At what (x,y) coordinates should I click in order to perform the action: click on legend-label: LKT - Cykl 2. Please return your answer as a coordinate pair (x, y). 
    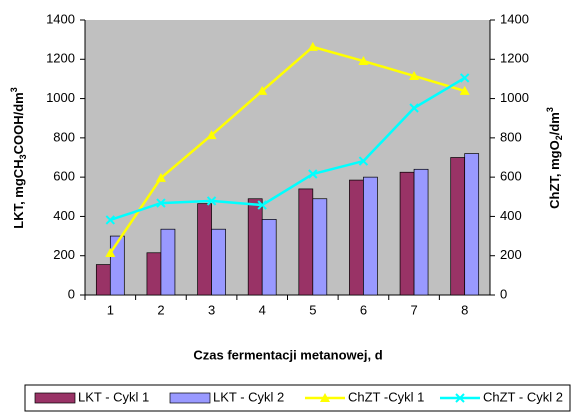
    Looking at the image, I should click on (248, 396).